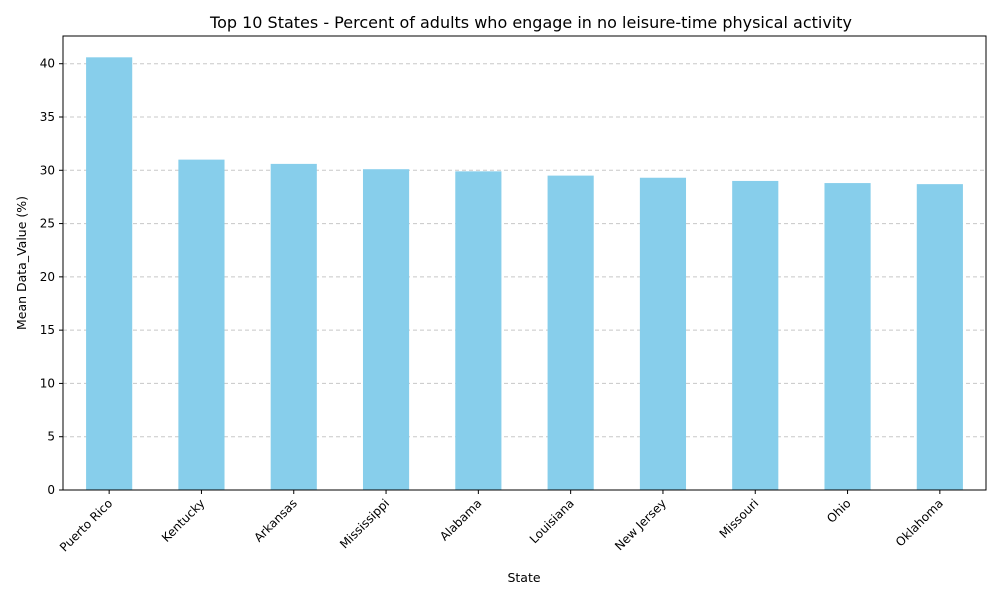 The width and height of the screenshot is (1000, 604). What do you see at coordinates (478, 330) in the screenshot?
I see `bar-alabama` at bounding box center [478, 330].